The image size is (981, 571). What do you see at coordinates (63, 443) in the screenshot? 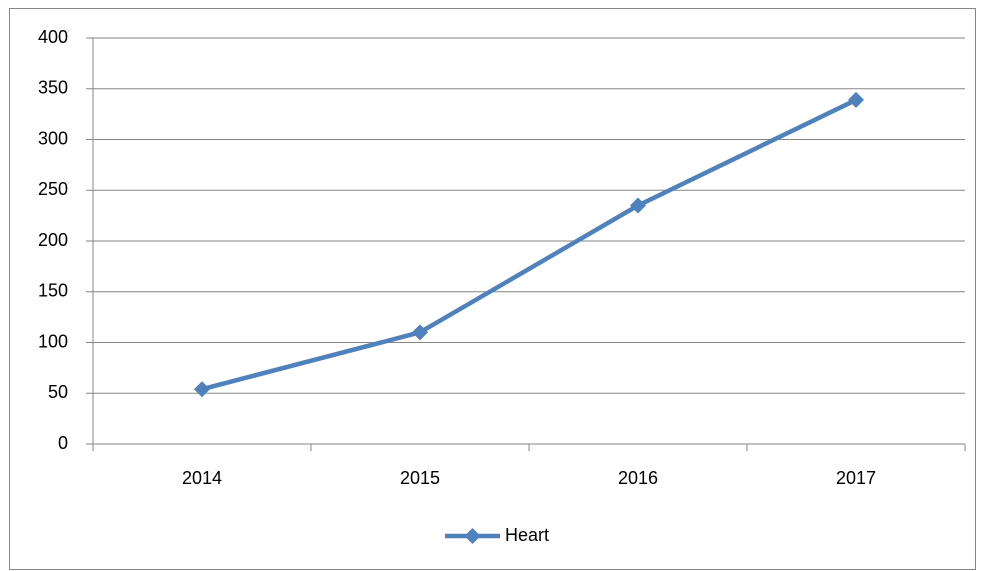
I see `y-tick-label: 0` at bounding box center [63, 443].